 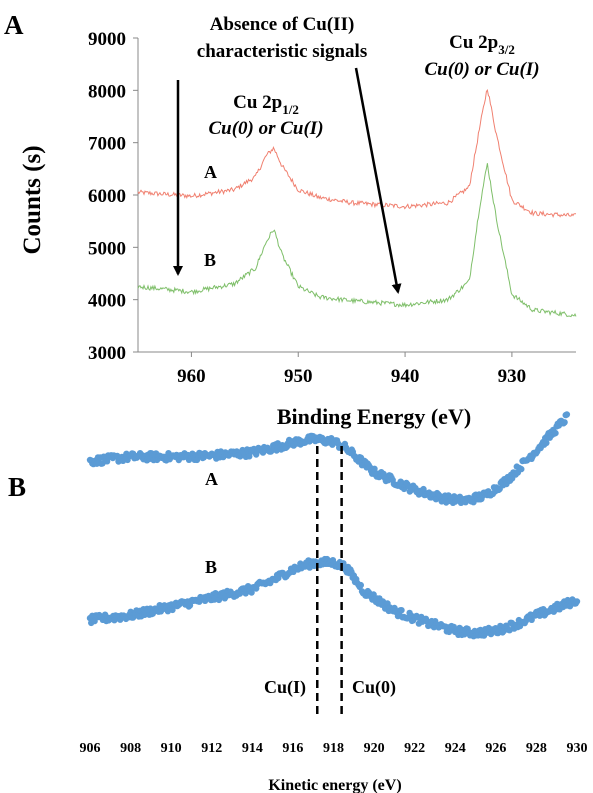 I want to click on series-label-b: B, so click(x=210, y=260).